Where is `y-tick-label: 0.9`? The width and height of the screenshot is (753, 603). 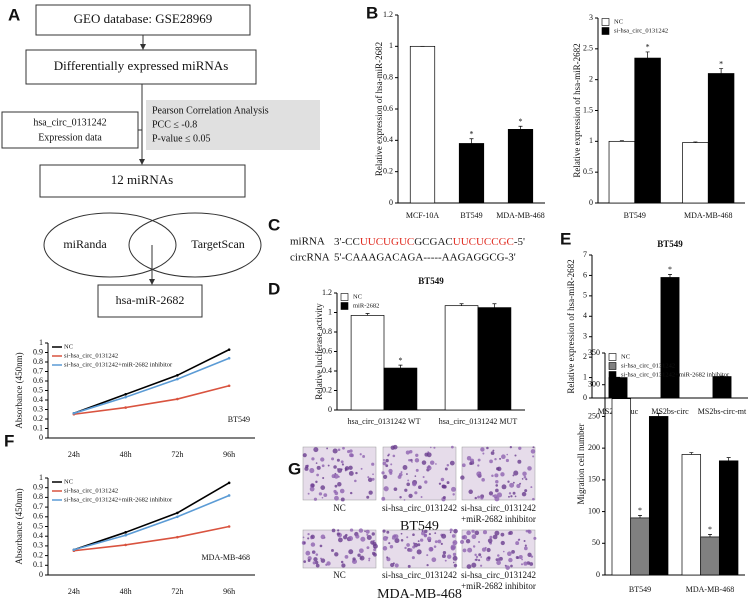
y-tick-label: 0.9 is located at coordinates (38, 351).